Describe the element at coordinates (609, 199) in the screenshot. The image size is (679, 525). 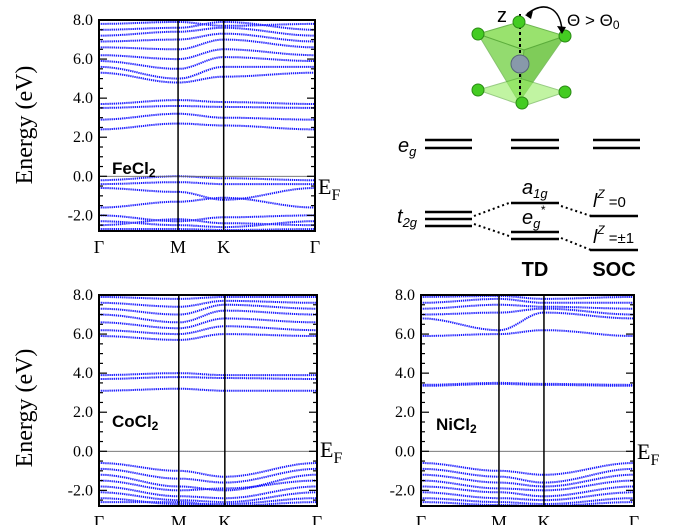
I see `lz0-label: lZ =0` at that location.